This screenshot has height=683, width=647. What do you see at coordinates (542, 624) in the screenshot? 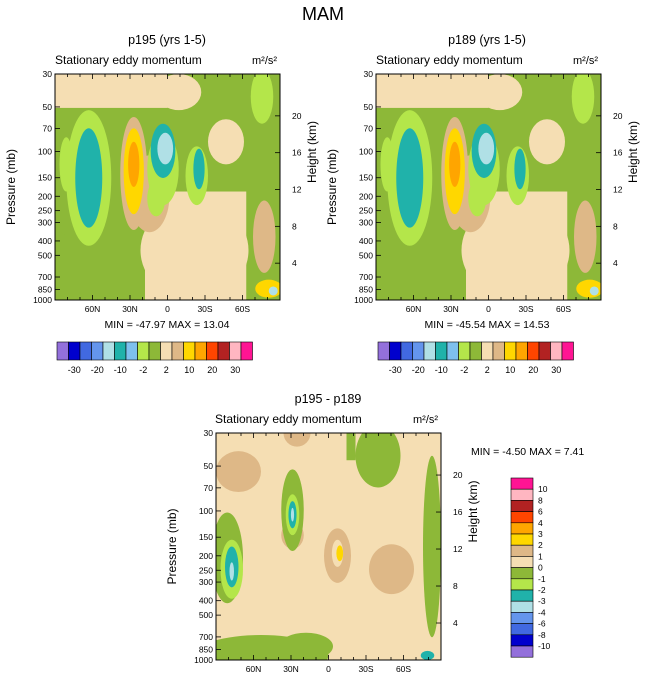
I see `colorbar-label: -6` at bounding box center [542, 624].